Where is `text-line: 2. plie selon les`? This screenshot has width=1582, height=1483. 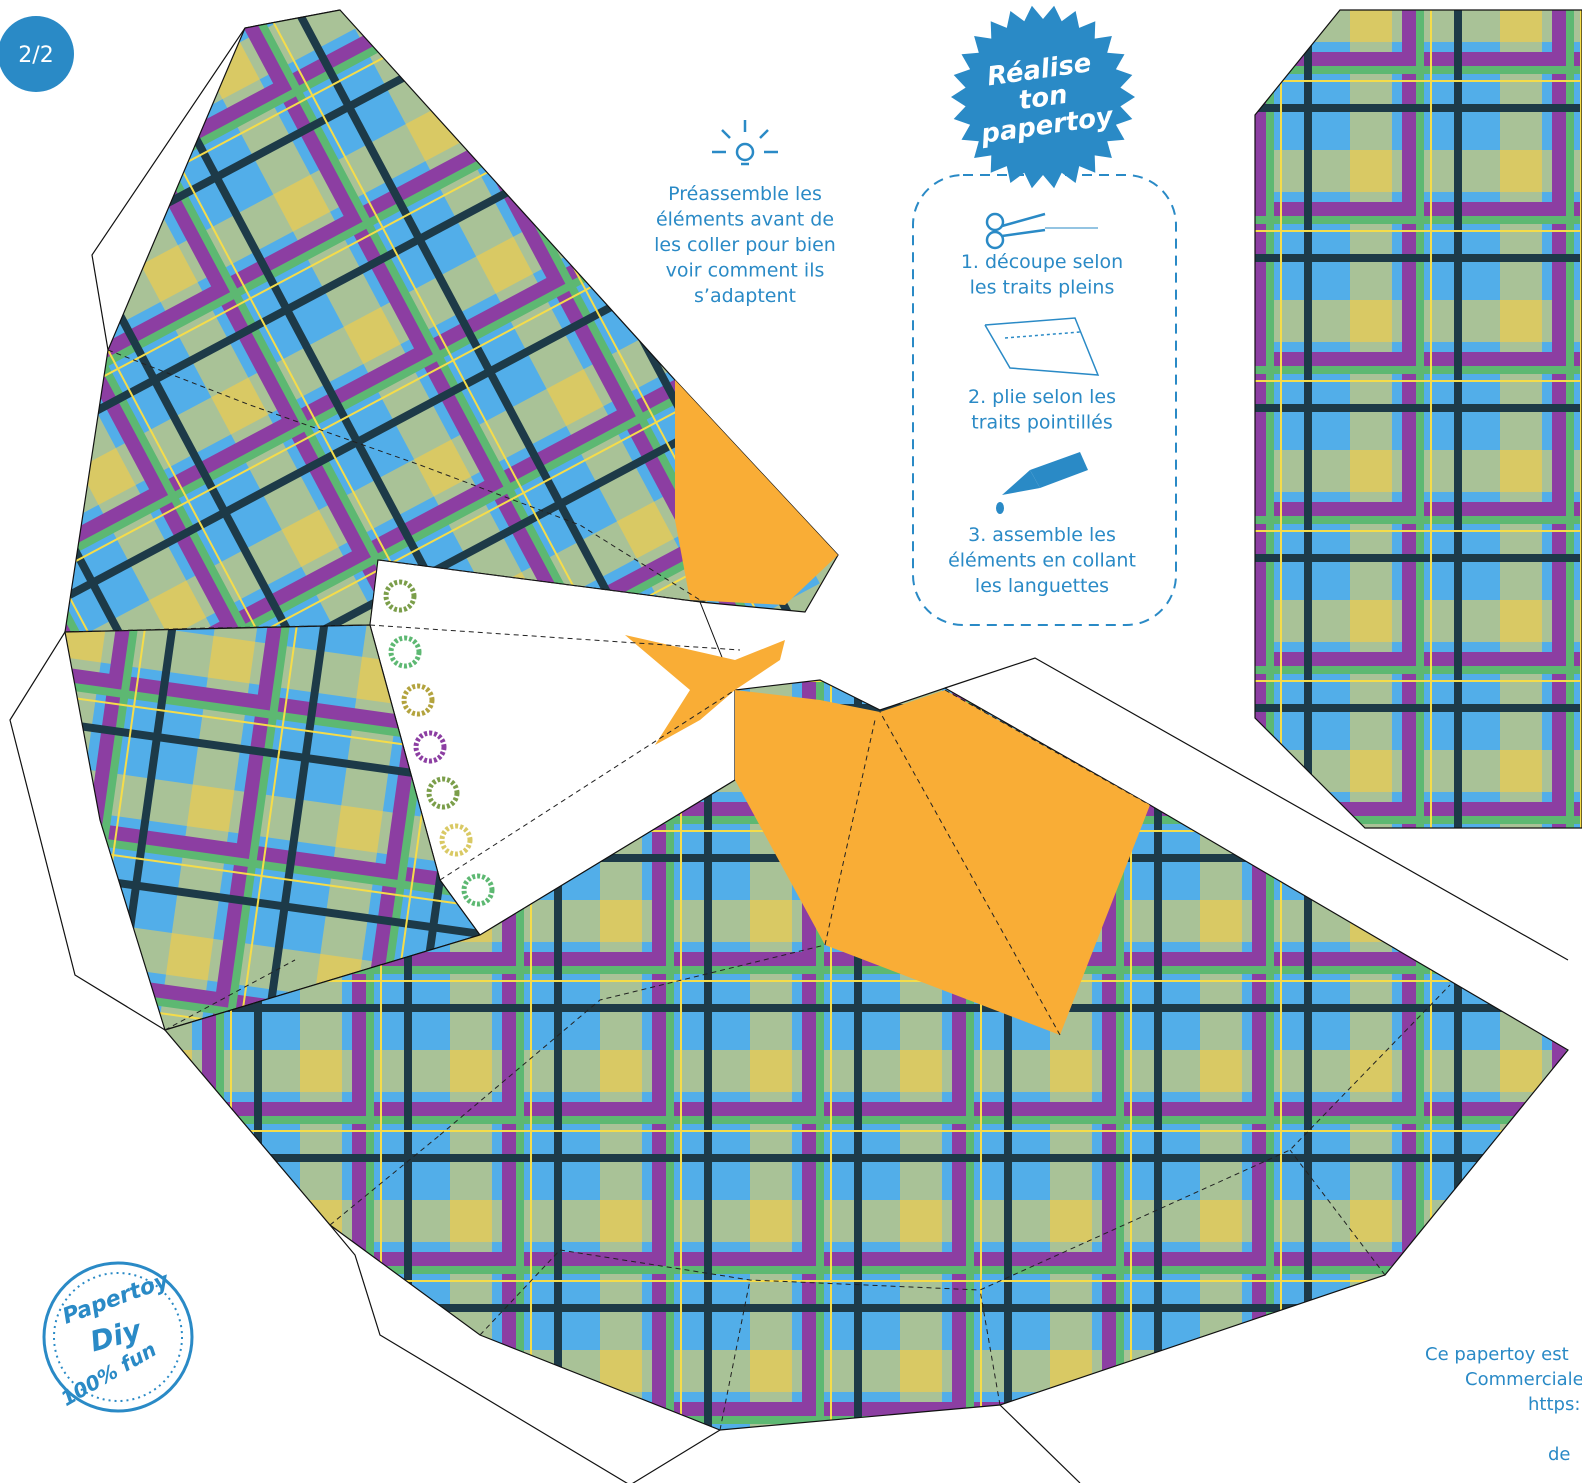
text-line: 2. plie selon les is located at coordinates (1042, 397).